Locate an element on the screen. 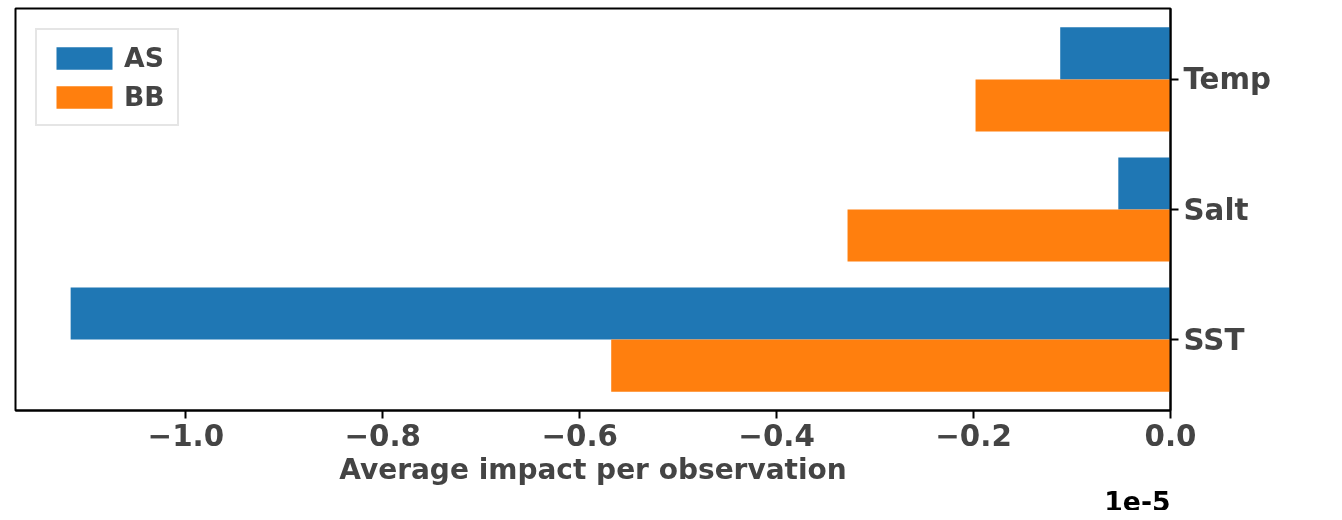 The height and width of the screenshot is (520, 1342). legend-label: AS is located at coordinates (144, 57).